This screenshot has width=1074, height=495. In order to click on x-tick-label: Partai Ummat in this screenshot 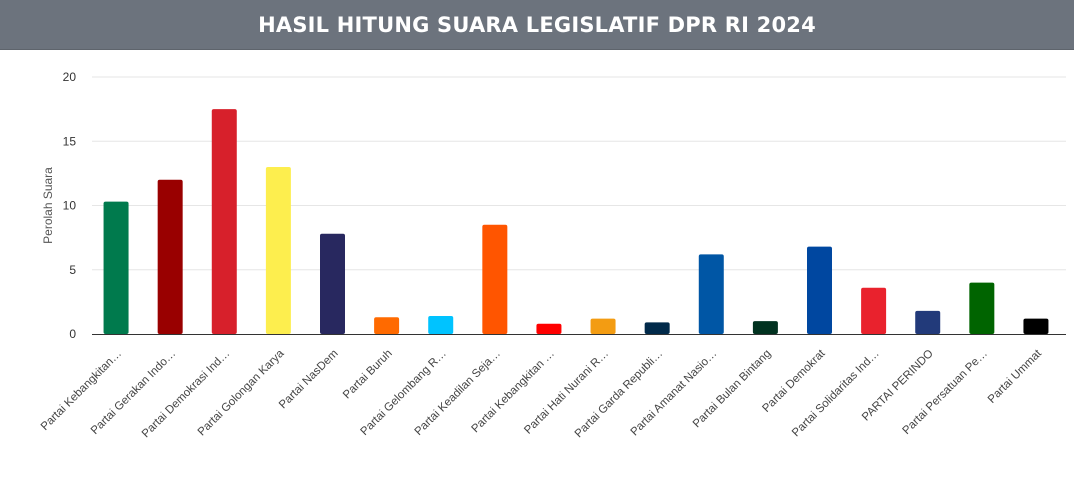, I will do `click(1015, 376)`.